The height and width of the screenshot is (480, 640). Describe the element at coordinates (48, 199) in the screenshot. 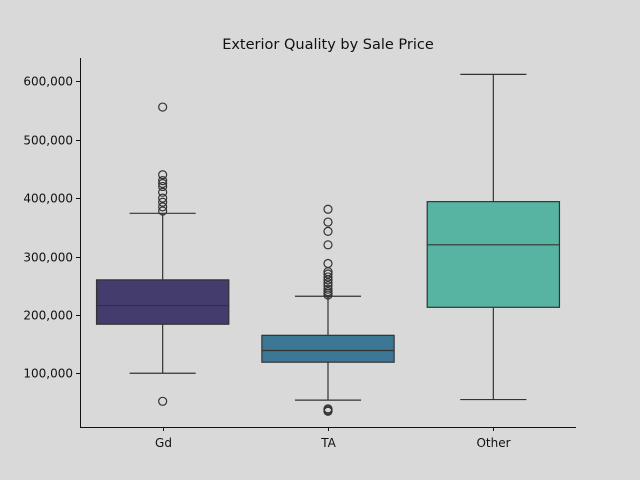

I see `y-tick-label: 400,000` at that location.